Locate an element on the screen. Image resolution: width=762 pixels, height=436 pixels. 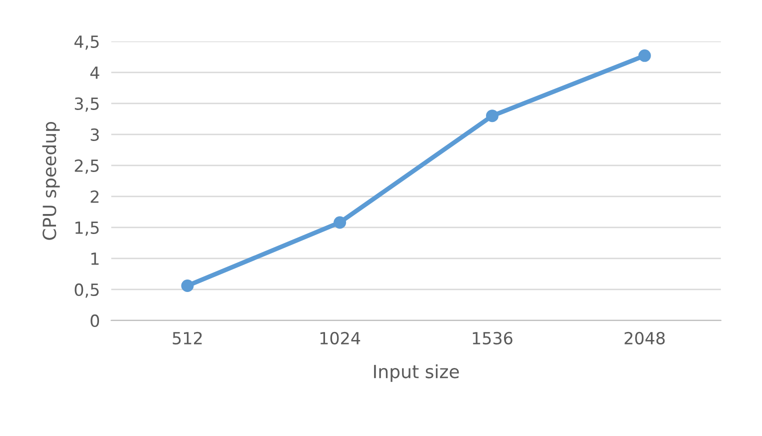
y-tick-label: 3 is located at coordinates (94, 134).